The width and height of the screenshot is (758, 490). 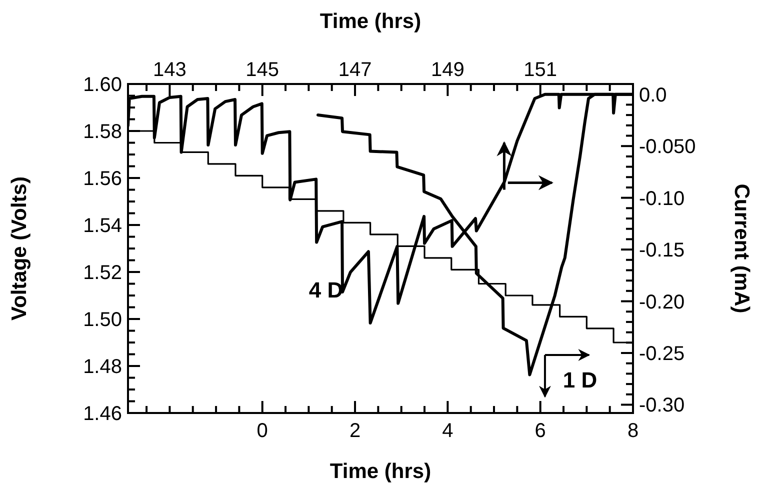 I want to click on x2-tick-label: 147, so click(x=355, y=70).